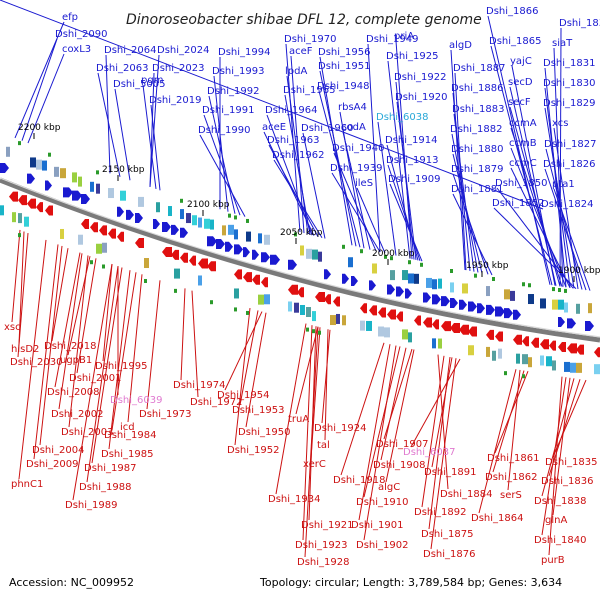 This screenshot has height=600, width=600. I want to click on gene-label-bottom: Dshi_6039, so click(136, 400).